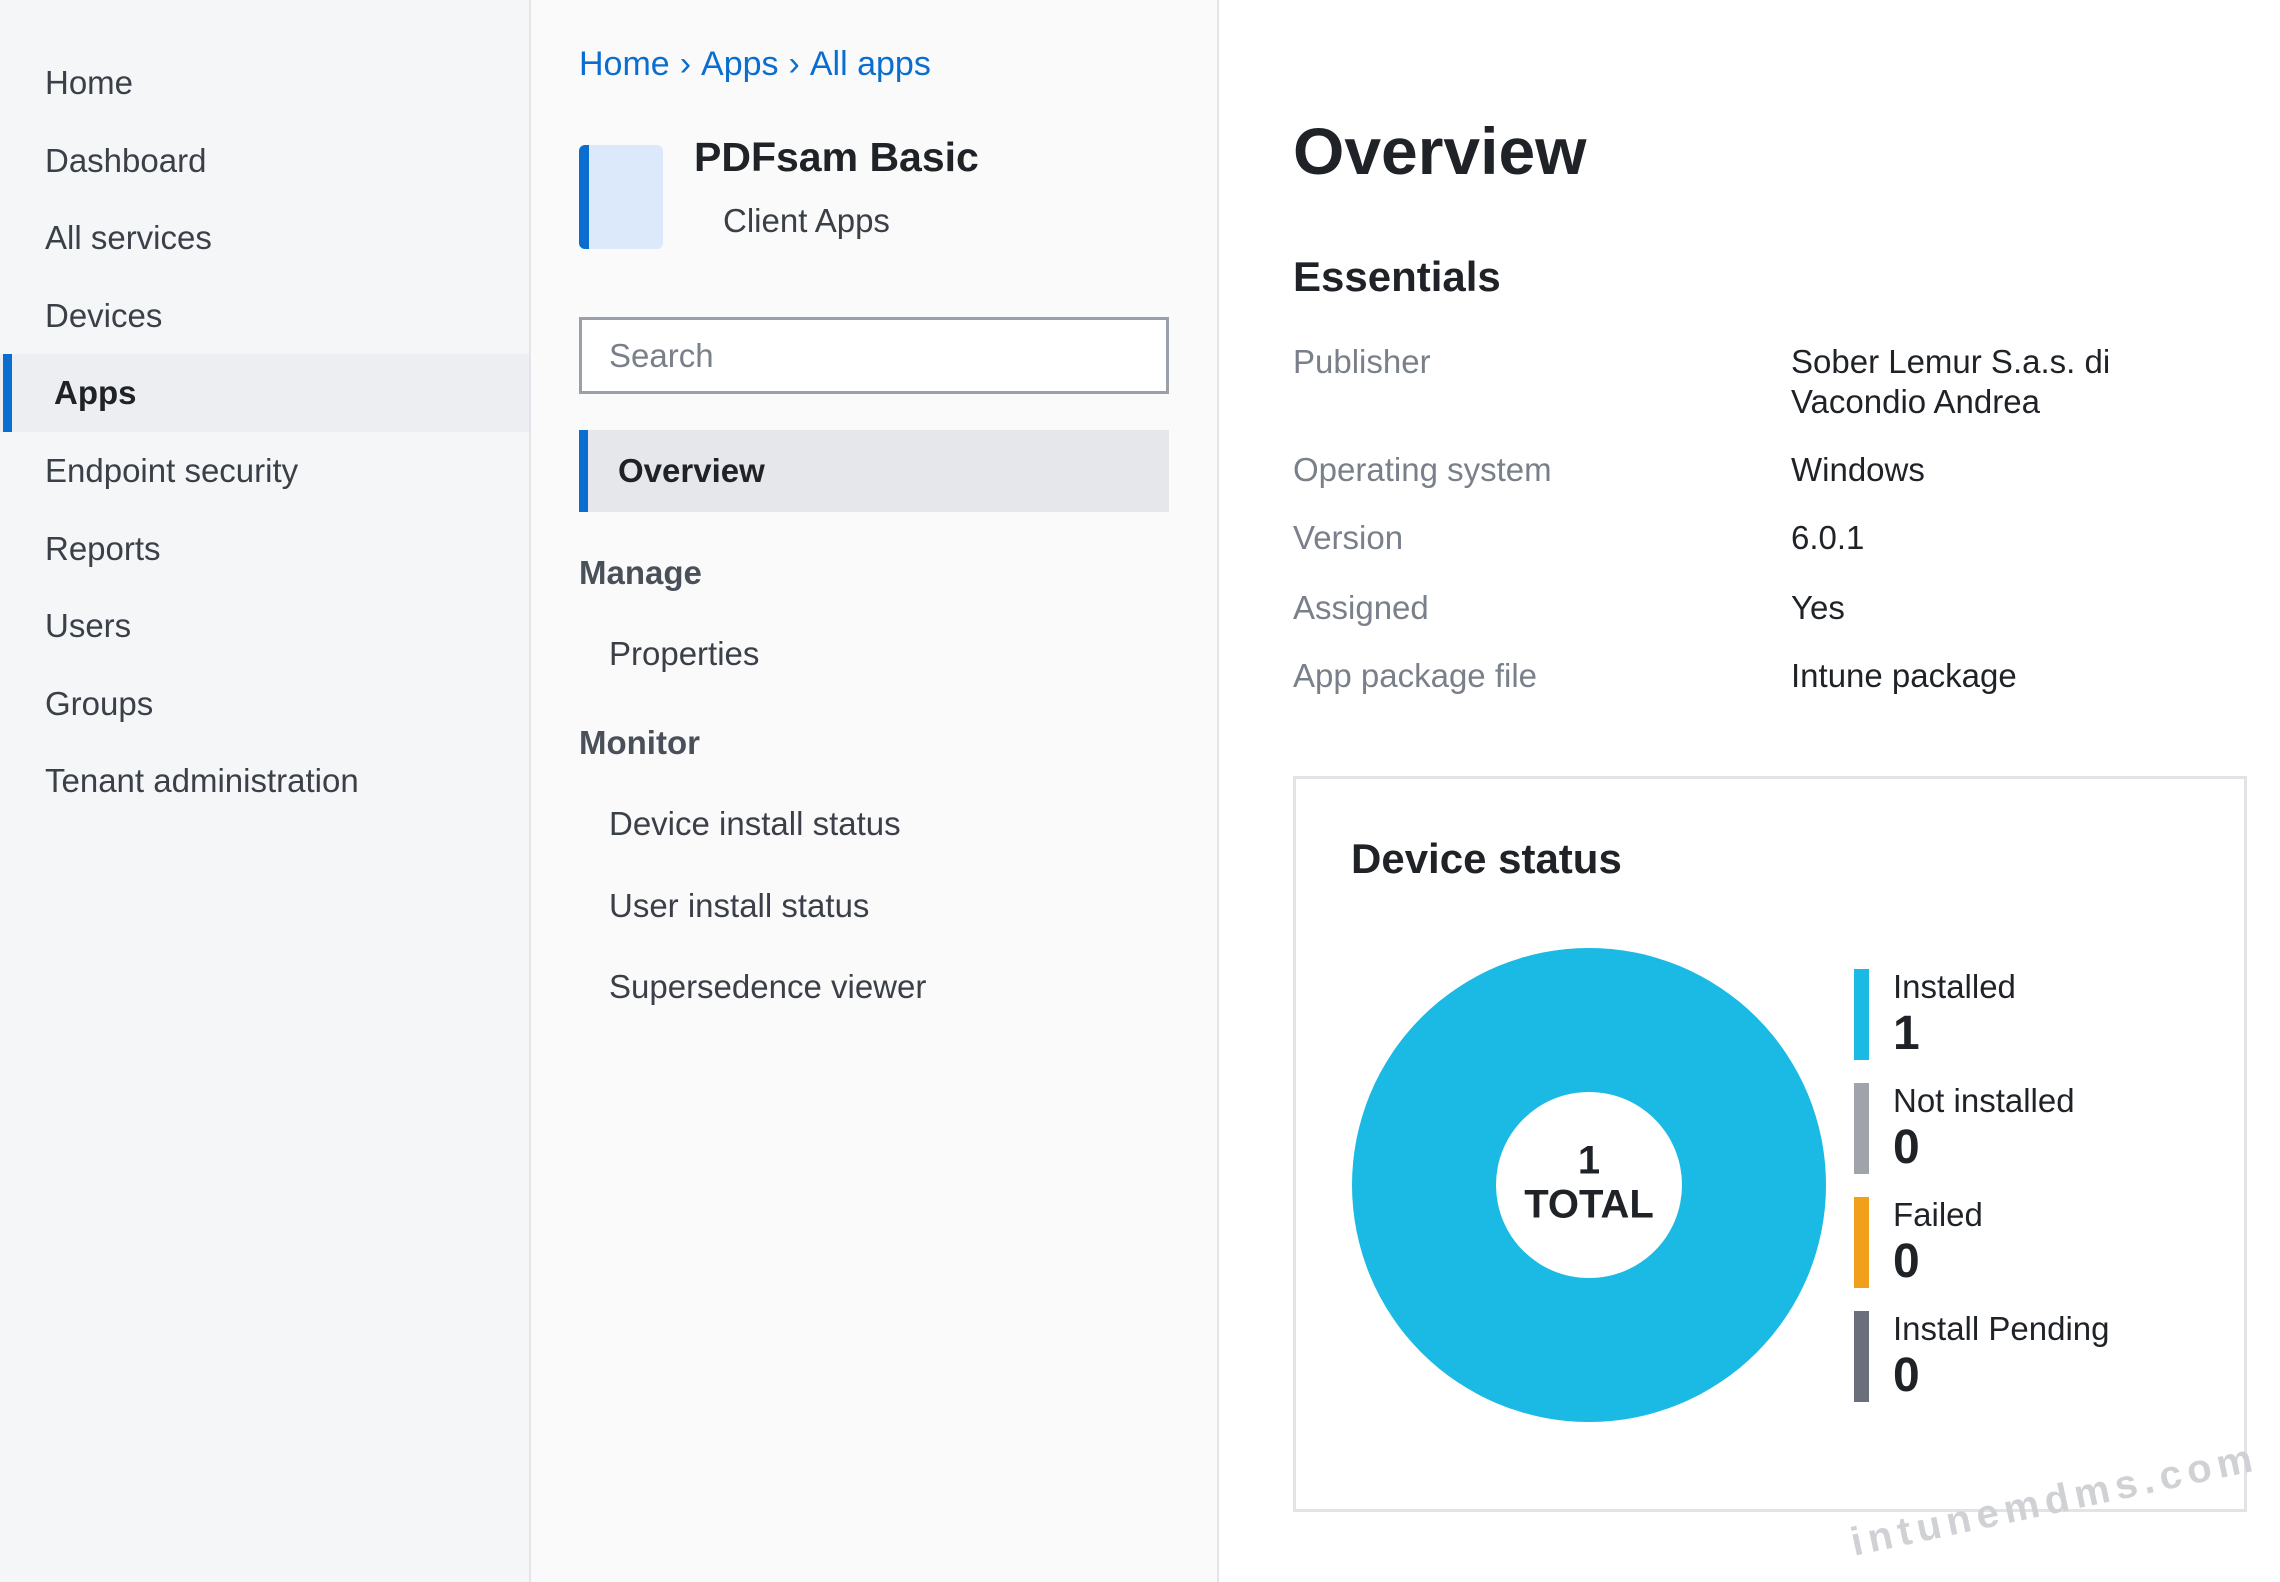 The image size is (2280, 1582). I want to click on legend-name: Install Pending, so click(2001, 1328).